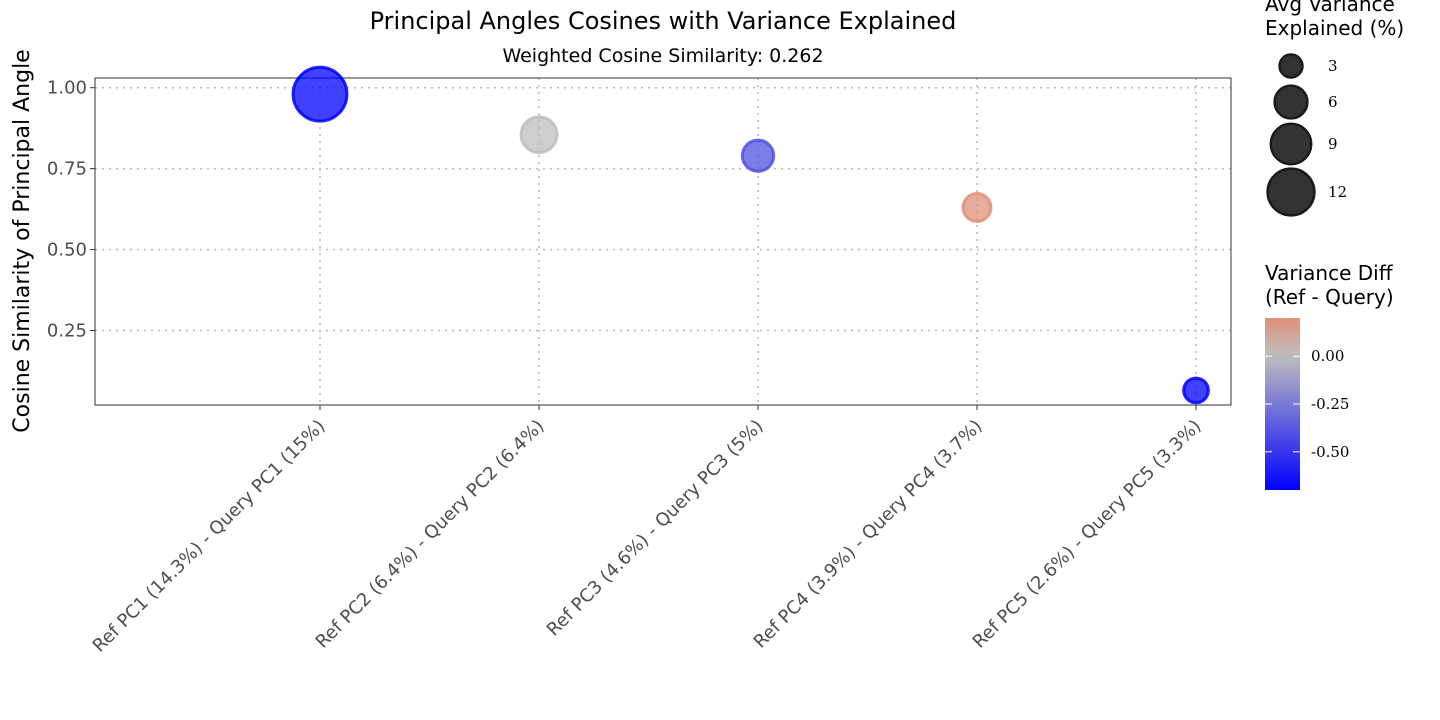 This screenshot has width=1440, height=720. Describe the element at coordinates (430, 534) in the screenshot. I see `x-tick-label: Ref PC2 (6.4%) - Query PC2 (6.4%)` at that location.